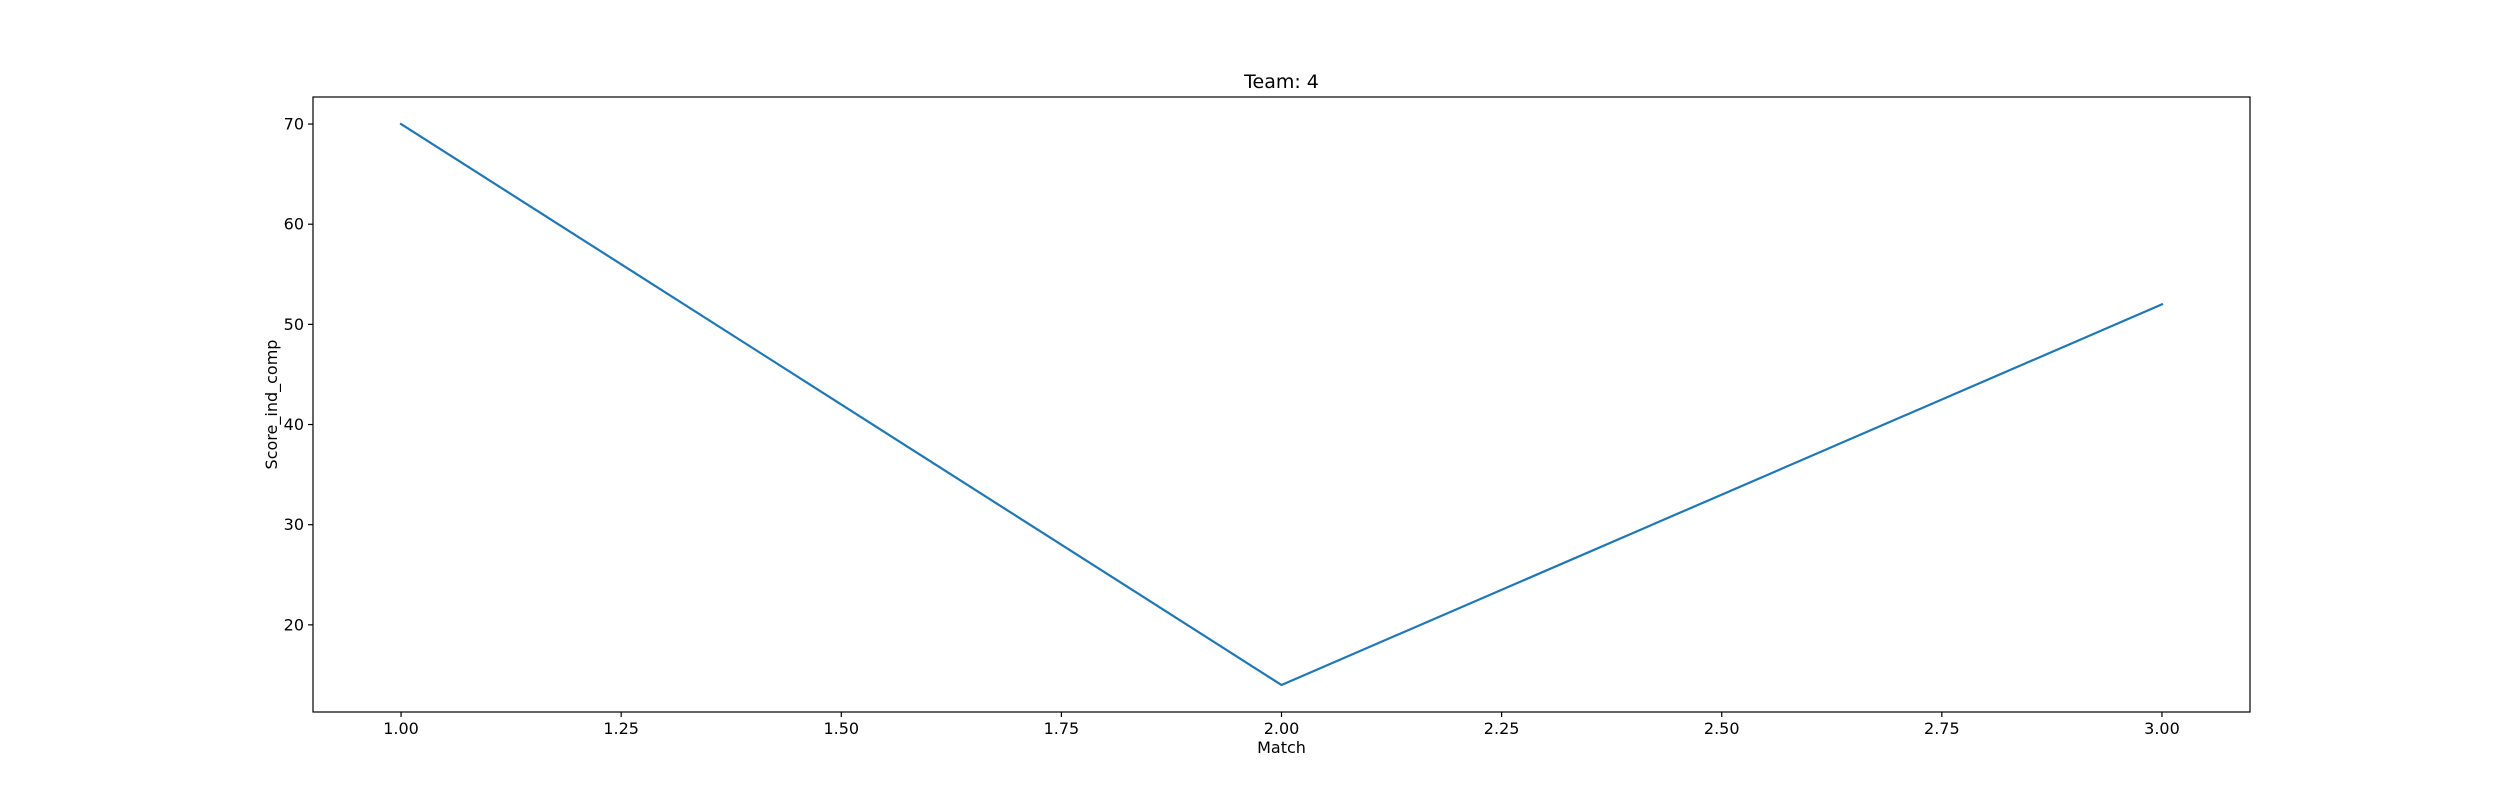 This screenshot has height=800, width=2500. I want to click on chart-title: Team: 4, so click(1281, 82).